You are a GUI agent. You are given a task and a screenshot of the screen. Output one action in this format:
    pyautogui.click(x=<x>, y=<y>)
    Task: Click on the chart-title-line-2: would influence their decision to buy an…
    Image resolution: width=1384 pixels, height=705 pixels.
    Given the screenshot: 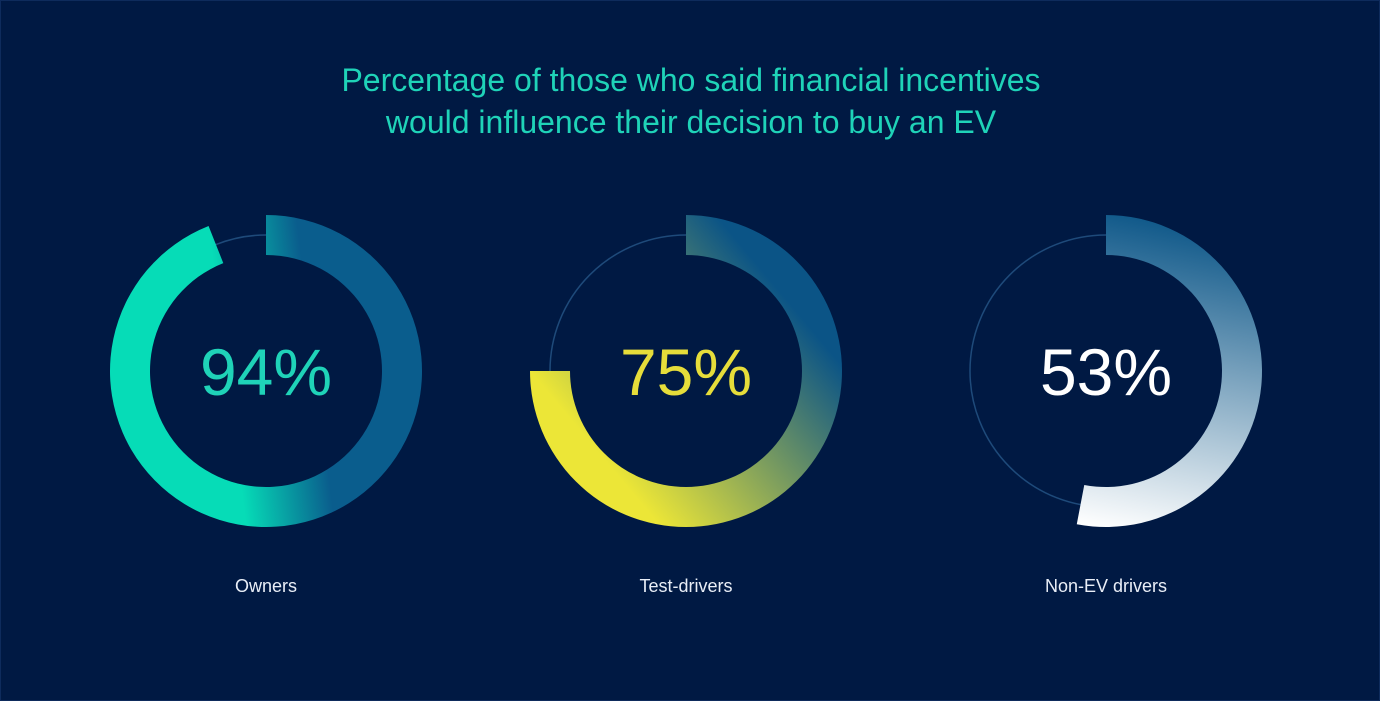 What is the action you would take?
    pyautogui.click(x=691, y=122)
    